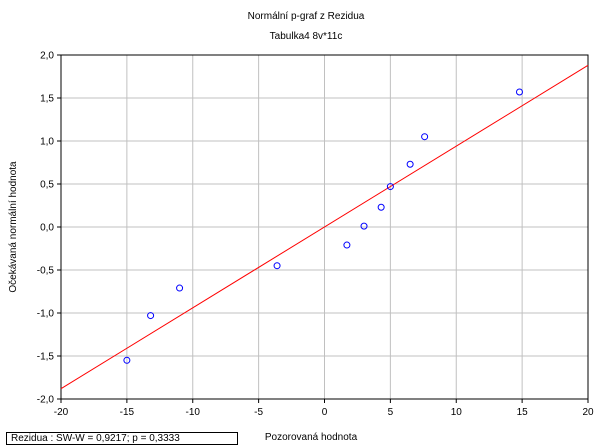  Describe the element at coordinates (47, 56) in the screenshot. I see `y-tick-label: 2,0` at that location.